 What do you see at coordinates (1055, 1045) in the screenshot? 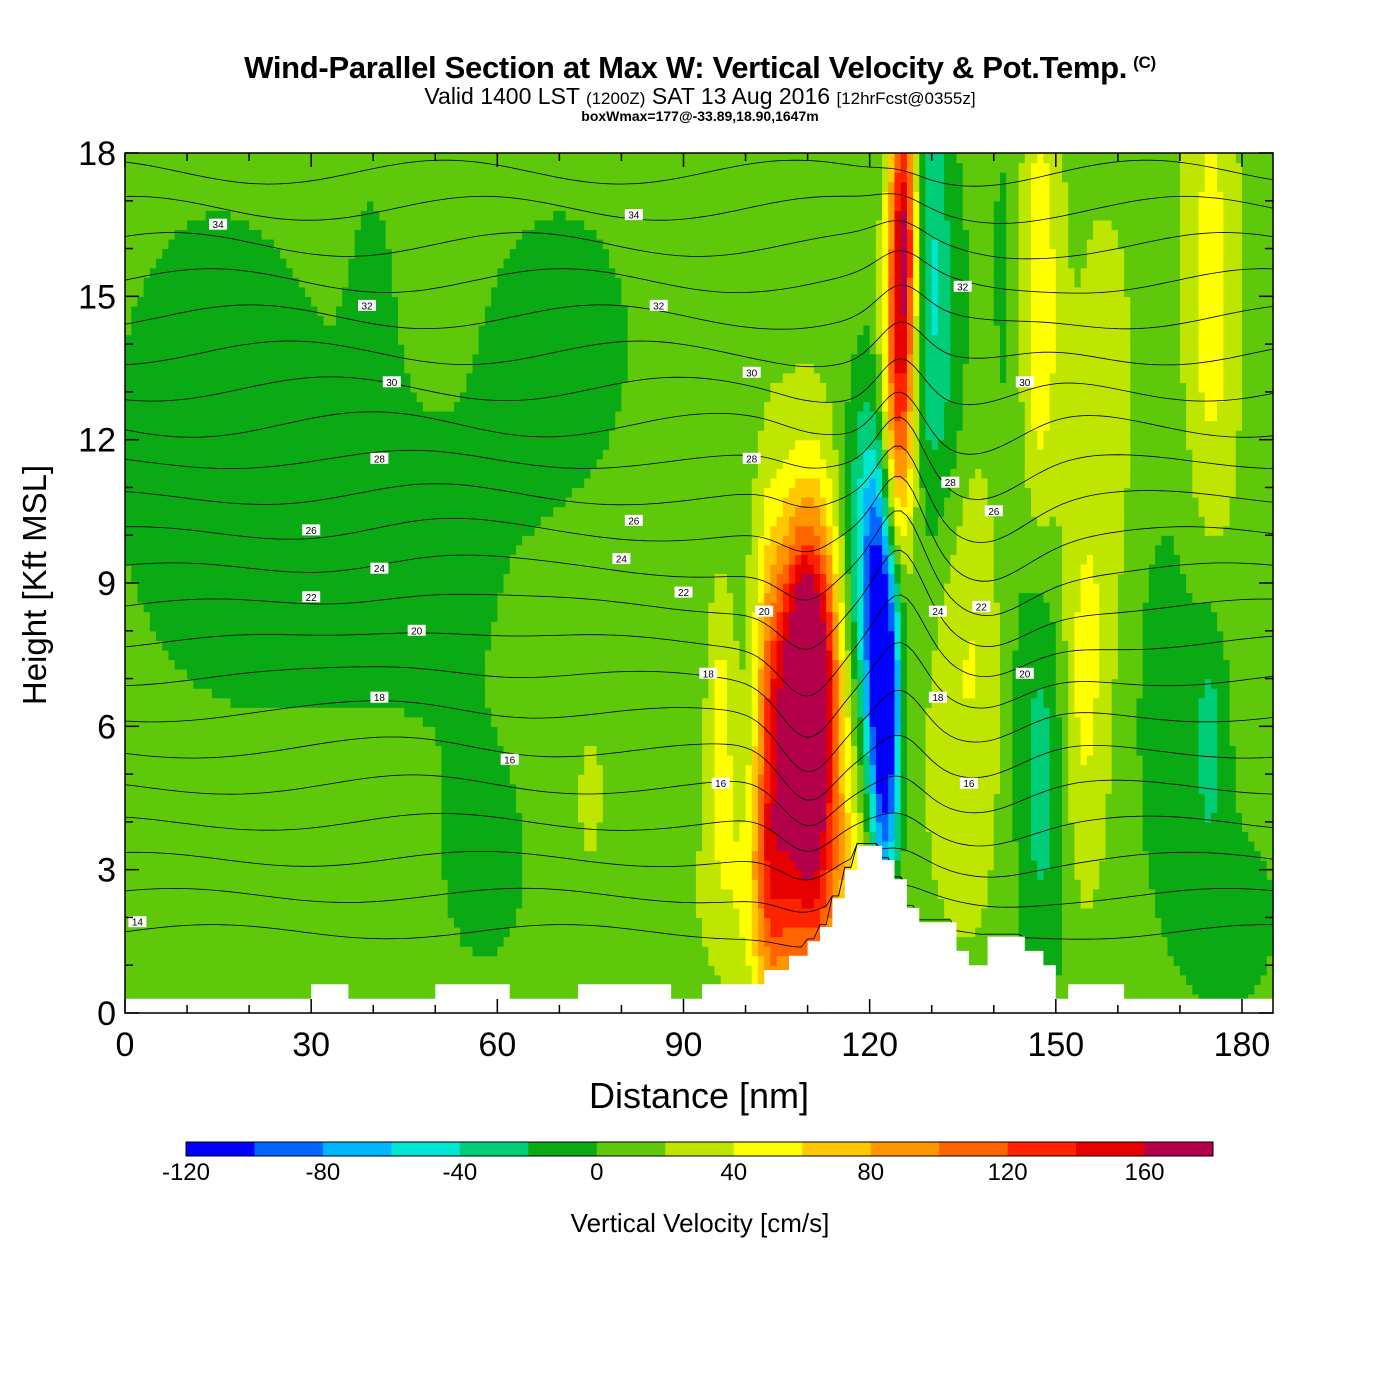
I see `x-tick-label: 150` at bounding box center [1055, 1045].